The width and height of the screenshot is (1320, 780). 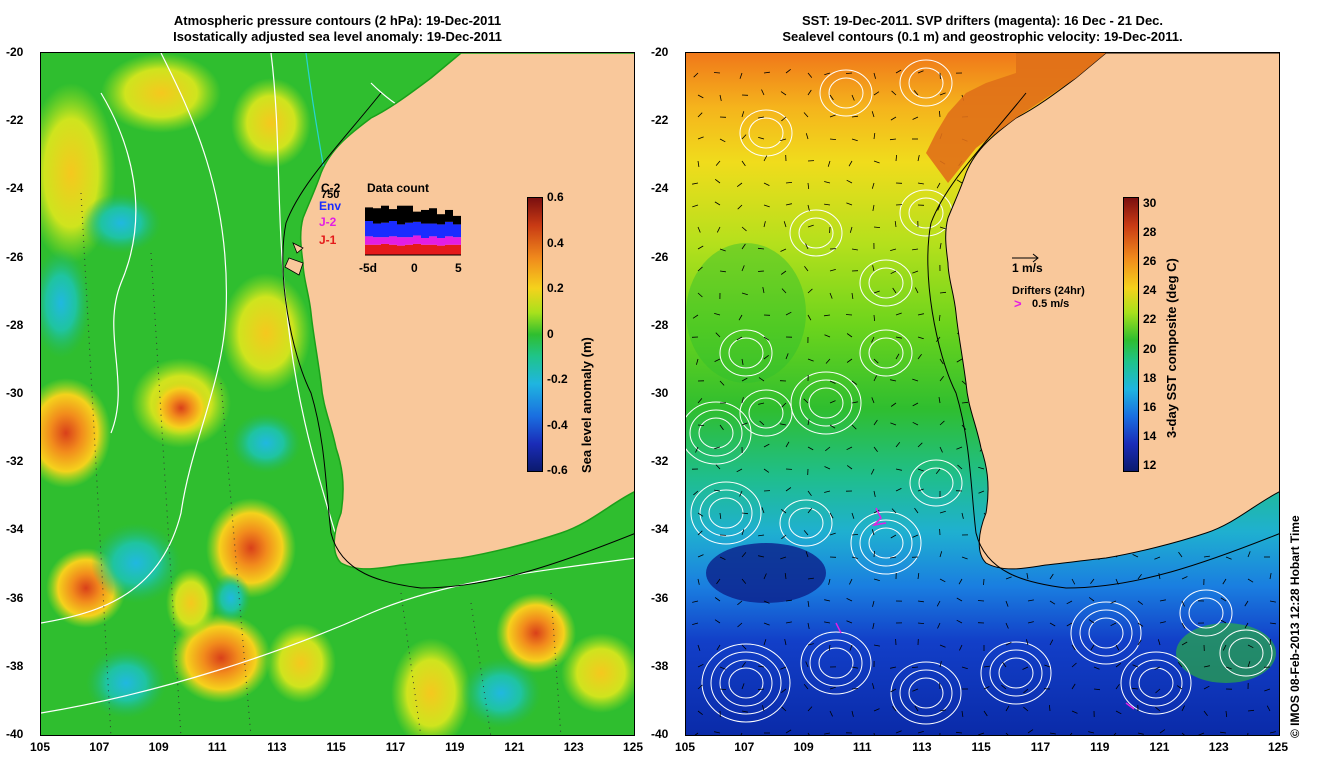 What do you see at coordinates (414, 268) in the screenshot?
I see `inset-x-tick-0: 0` at bounding box center [414, 268].